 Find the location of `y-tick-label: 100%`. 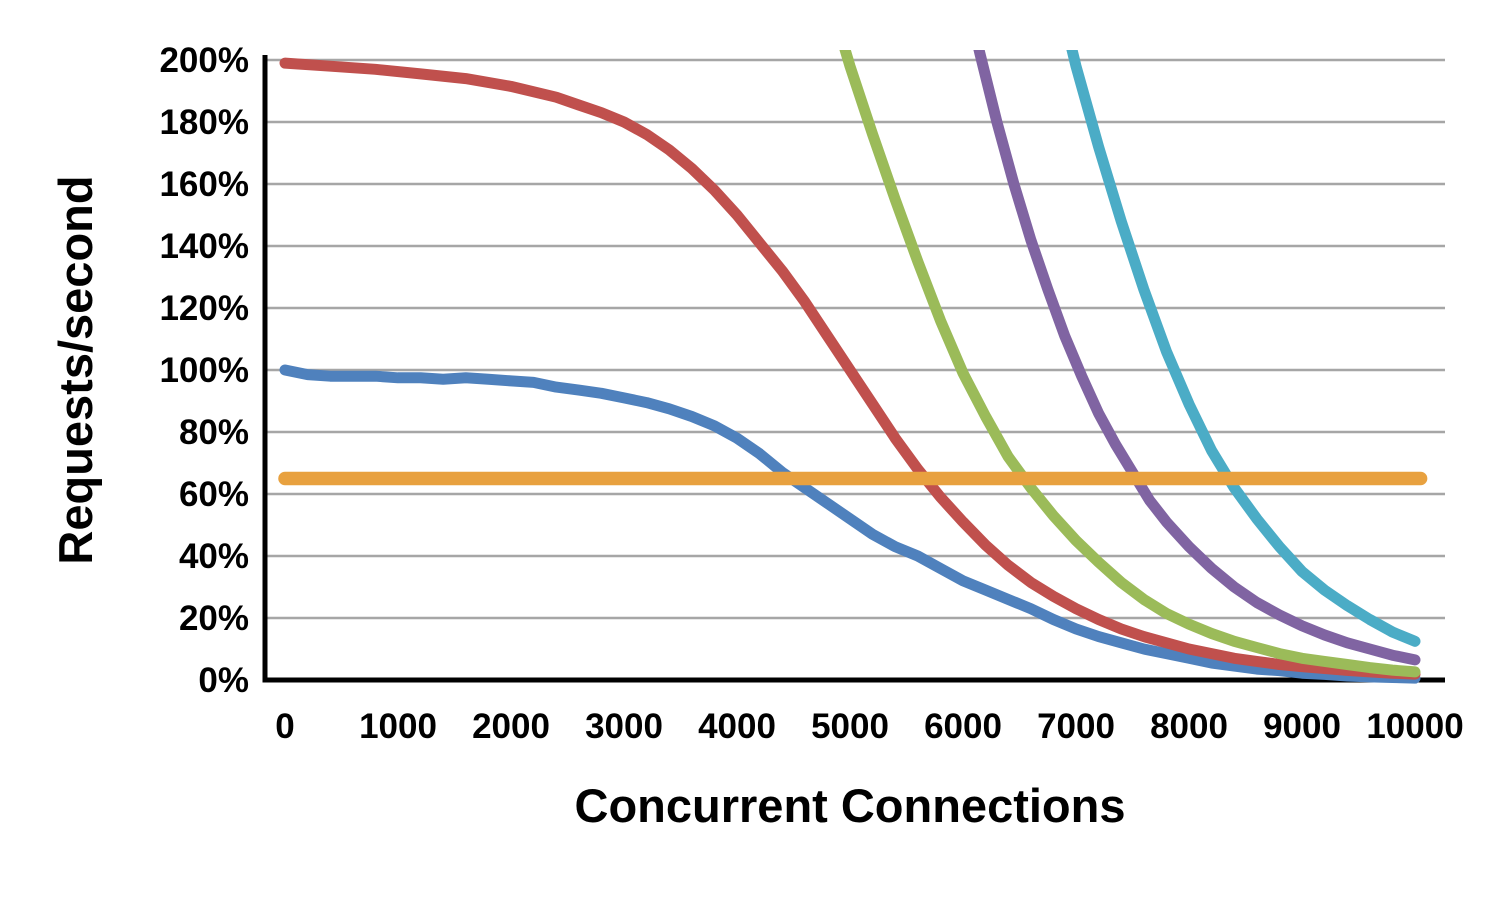

y-tick-label: 100% is located at coordinates (204, 370).